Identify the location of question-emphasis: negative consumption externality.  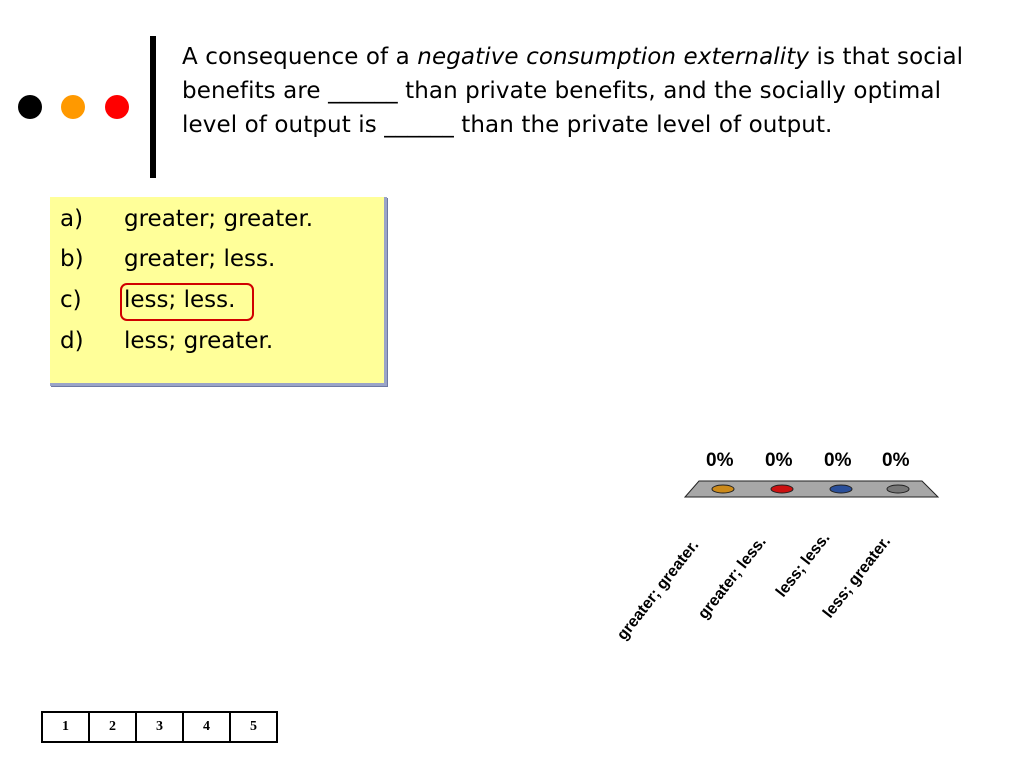
(613, 57).